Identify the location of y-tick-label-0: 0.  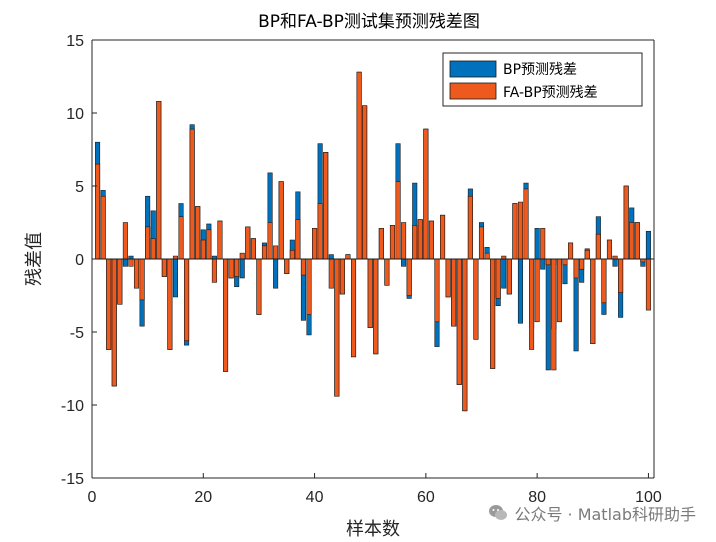
(79, 260).